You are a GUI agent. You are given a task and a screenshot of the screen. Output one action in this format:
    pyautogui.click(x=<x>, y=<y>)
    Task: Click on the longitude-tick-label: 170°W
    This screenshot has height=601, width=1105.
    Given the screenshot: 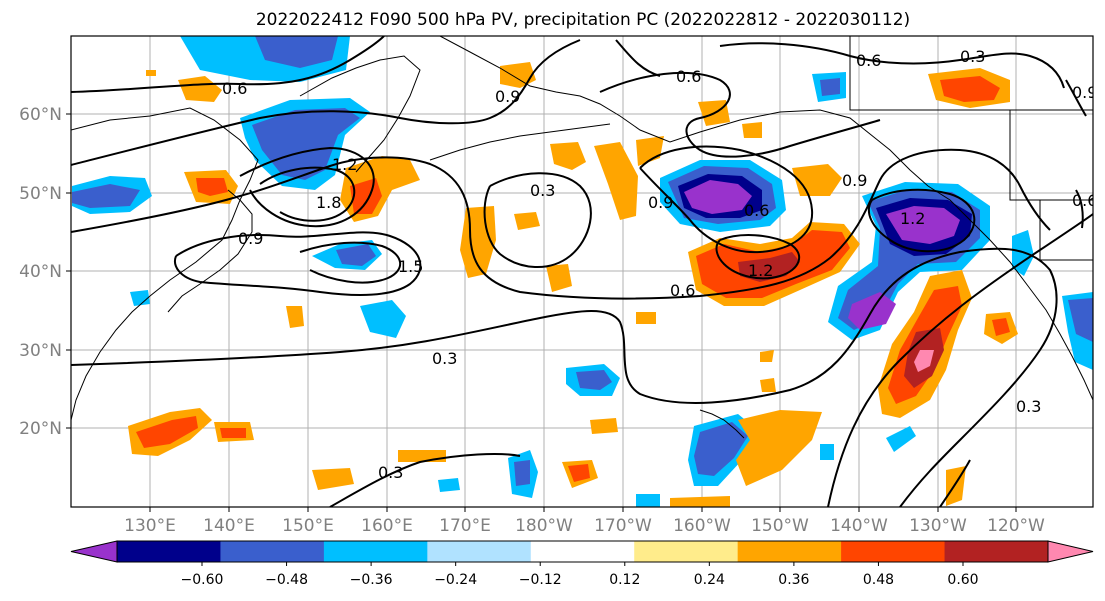 What is the action you would take?
    pyautogui.click(x=623, y=526)
    